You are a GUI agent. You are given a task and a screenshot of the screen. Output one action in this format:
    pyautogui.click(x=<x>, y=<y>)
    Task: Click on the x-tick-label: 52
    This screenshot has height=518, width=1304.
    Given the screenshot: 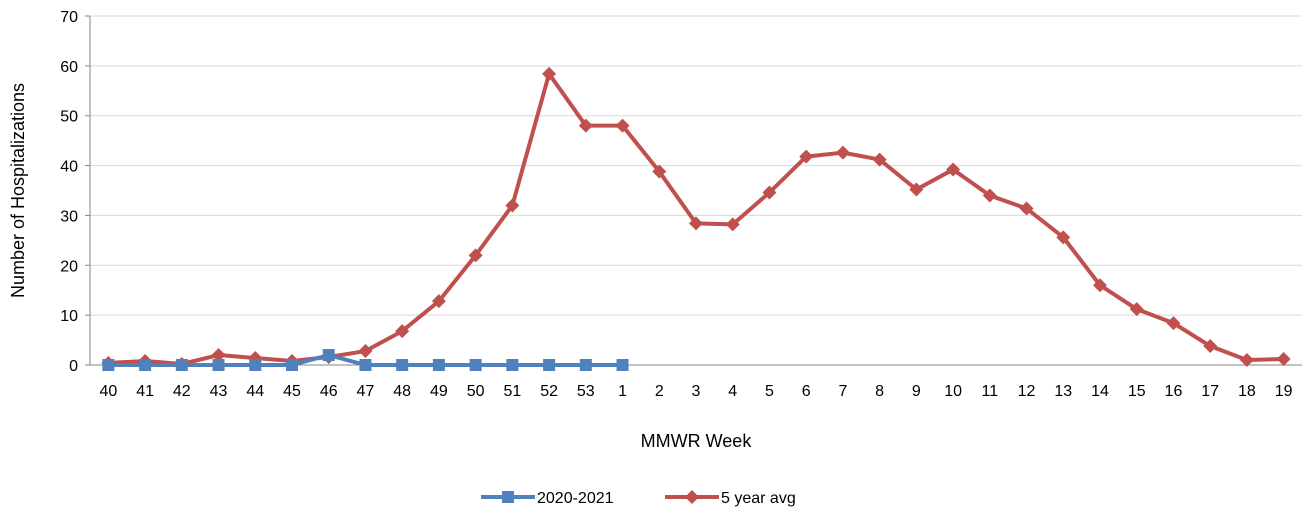 What is the action you would take?
    pyautogui.click(x=549, y=391)
    